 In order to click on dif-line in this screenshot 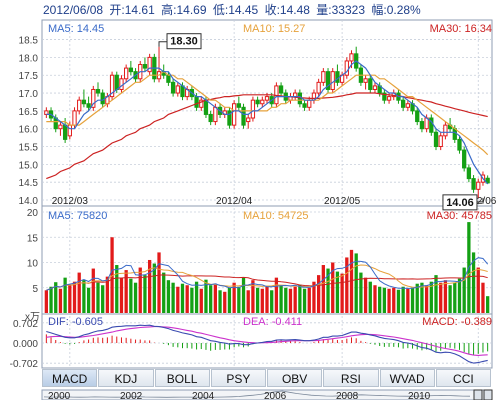, I will do `click(267, 344)`.